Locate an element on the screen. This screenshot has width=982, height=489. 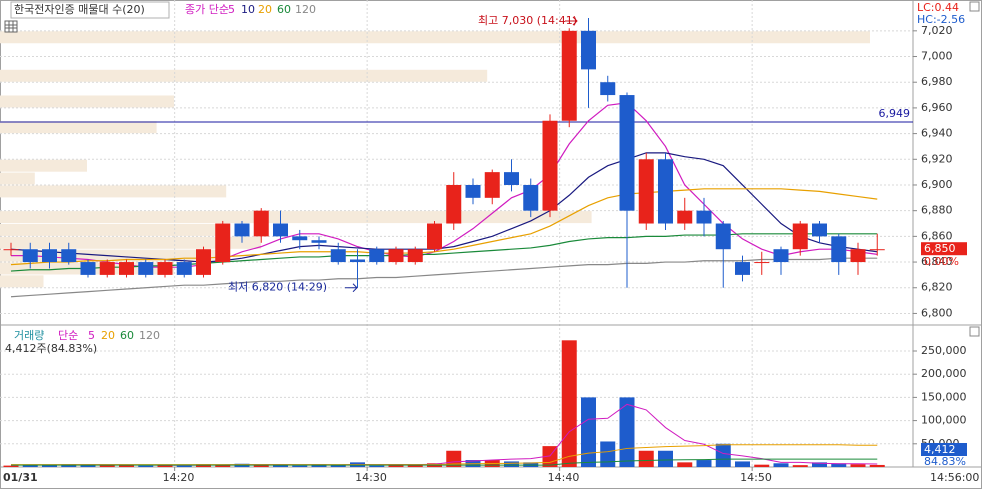
current-price-box is located at coordinates (944, 249).